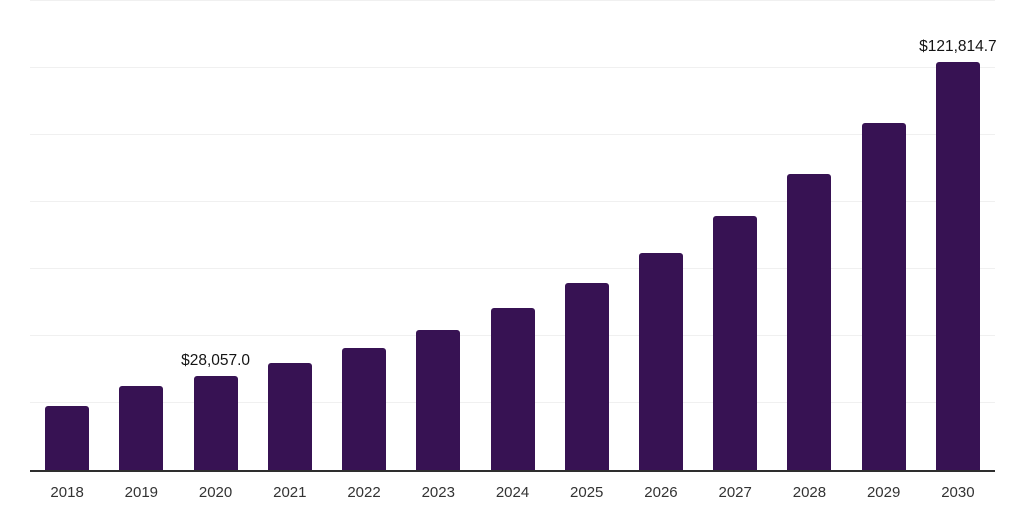 This screenshot has width=1024, height=512. Describe the element at coordinates (661, 492) in the screenshot. I see `x-axis-label-2026: 2026` at that location.